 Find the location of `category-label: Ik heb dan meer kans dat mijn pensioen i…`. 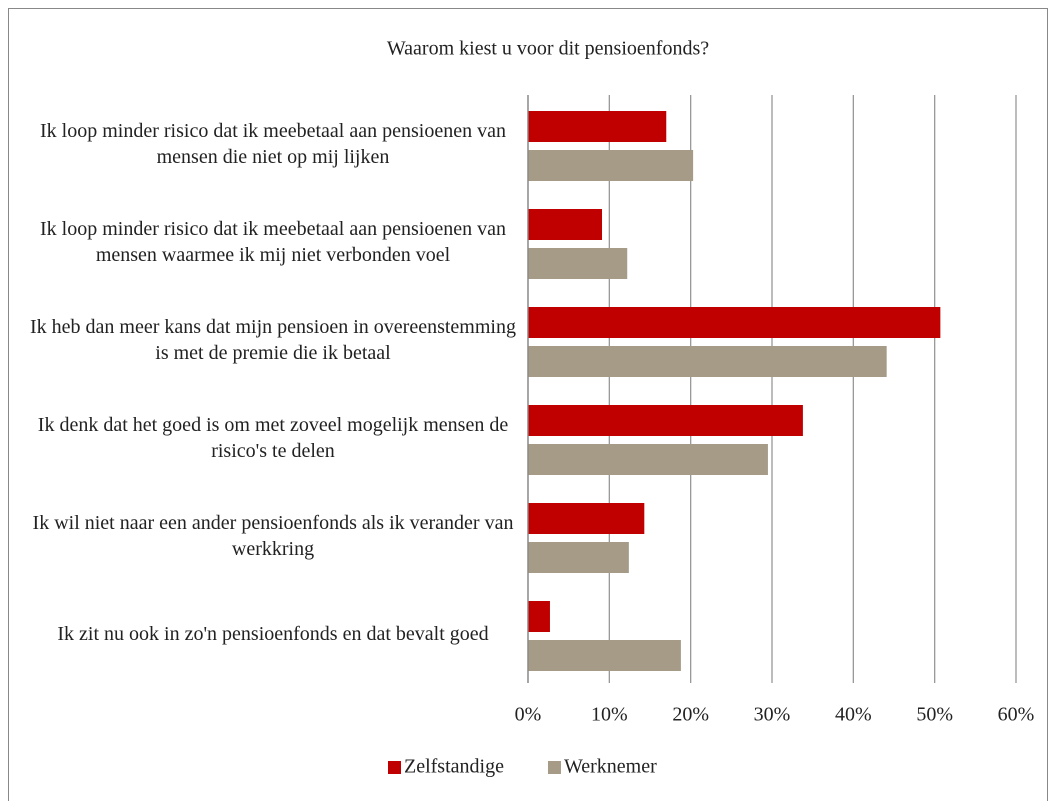

category-label: Ik heb dan meer kans dat mijn pensioen i… is located at coordinates (273, 340).